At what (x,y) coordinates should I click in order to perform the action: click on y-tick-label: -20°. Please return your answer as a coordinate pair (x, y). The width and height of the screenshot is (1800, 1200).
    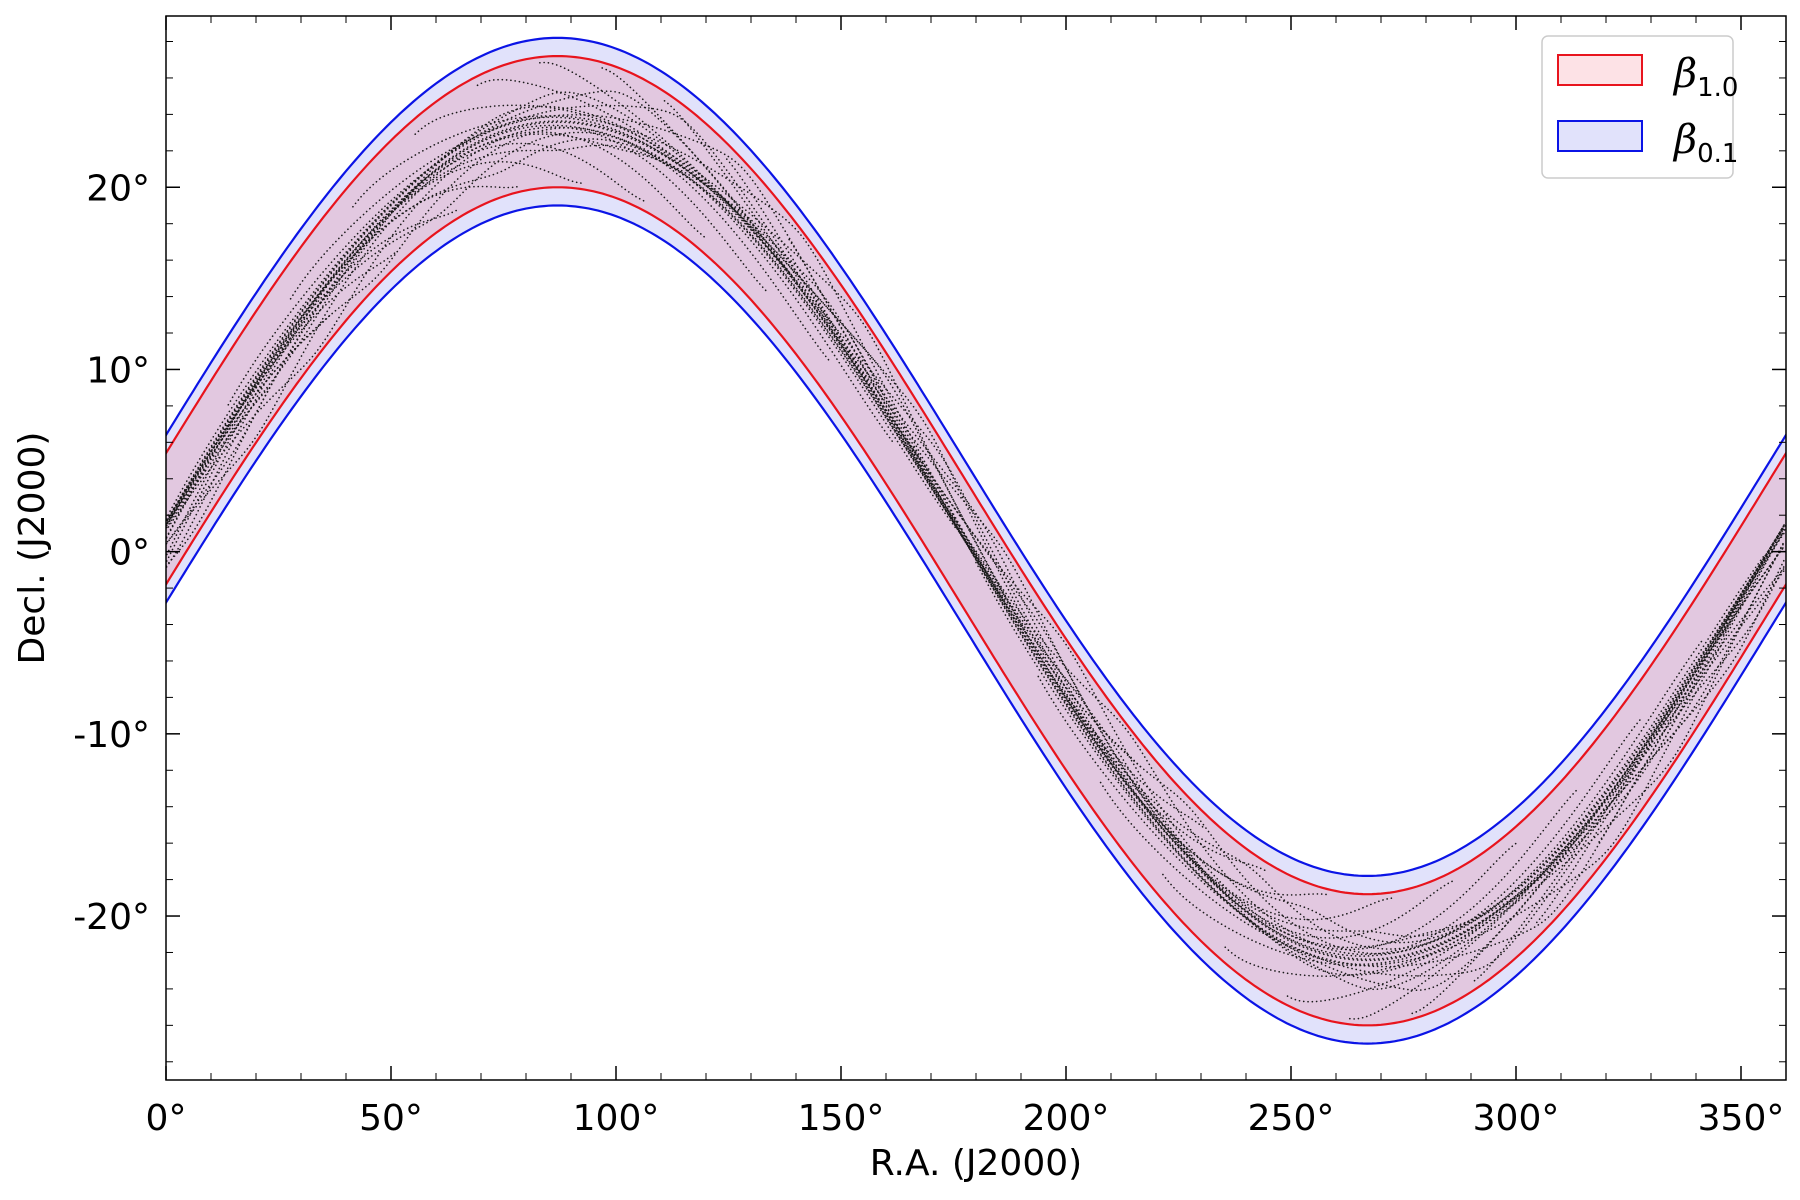
    Looking at the image, I should click on (111, 917).